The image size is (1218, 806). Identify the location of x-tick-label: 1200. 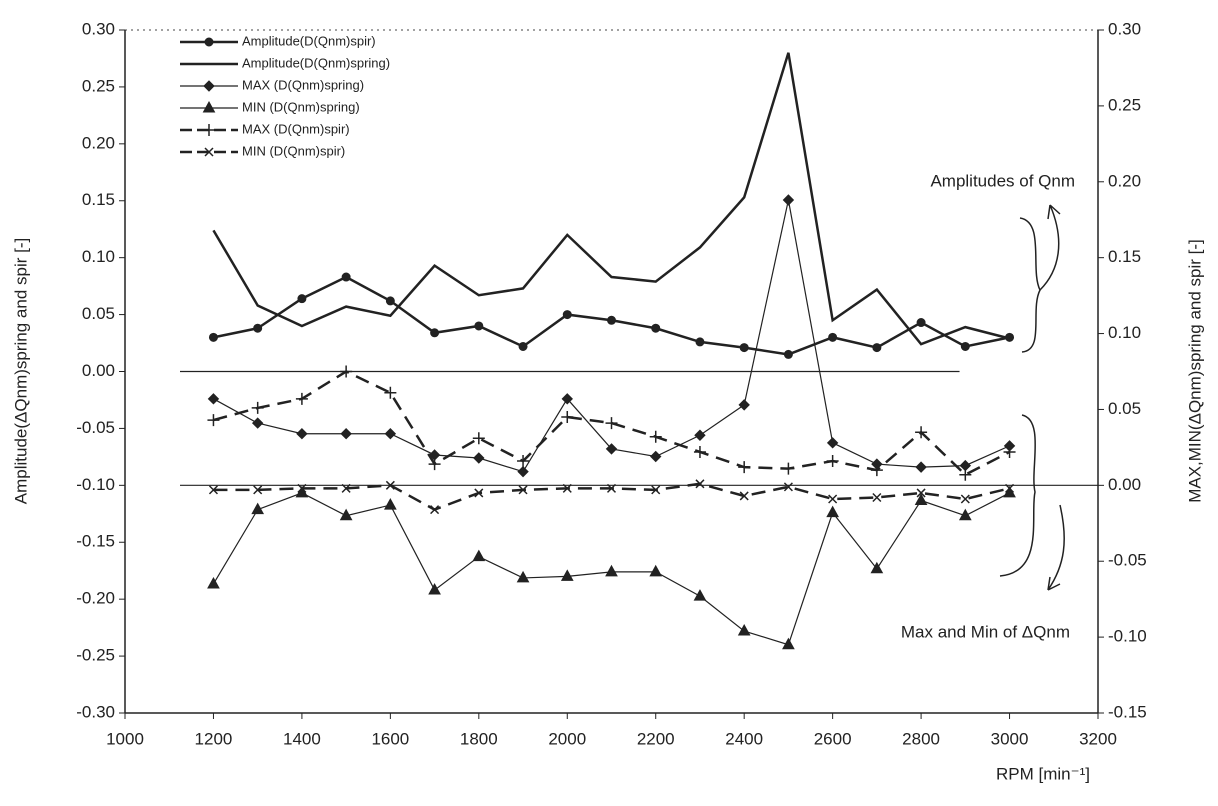
(214, 738).